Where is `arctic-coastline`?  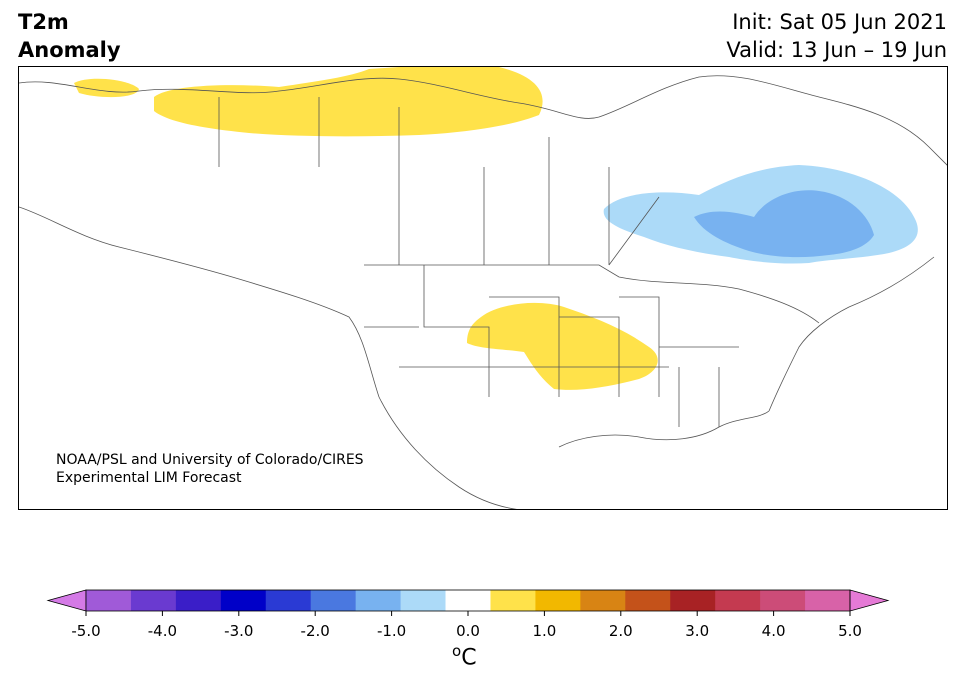
arctic-coastline is located at coordinates (483, 120).